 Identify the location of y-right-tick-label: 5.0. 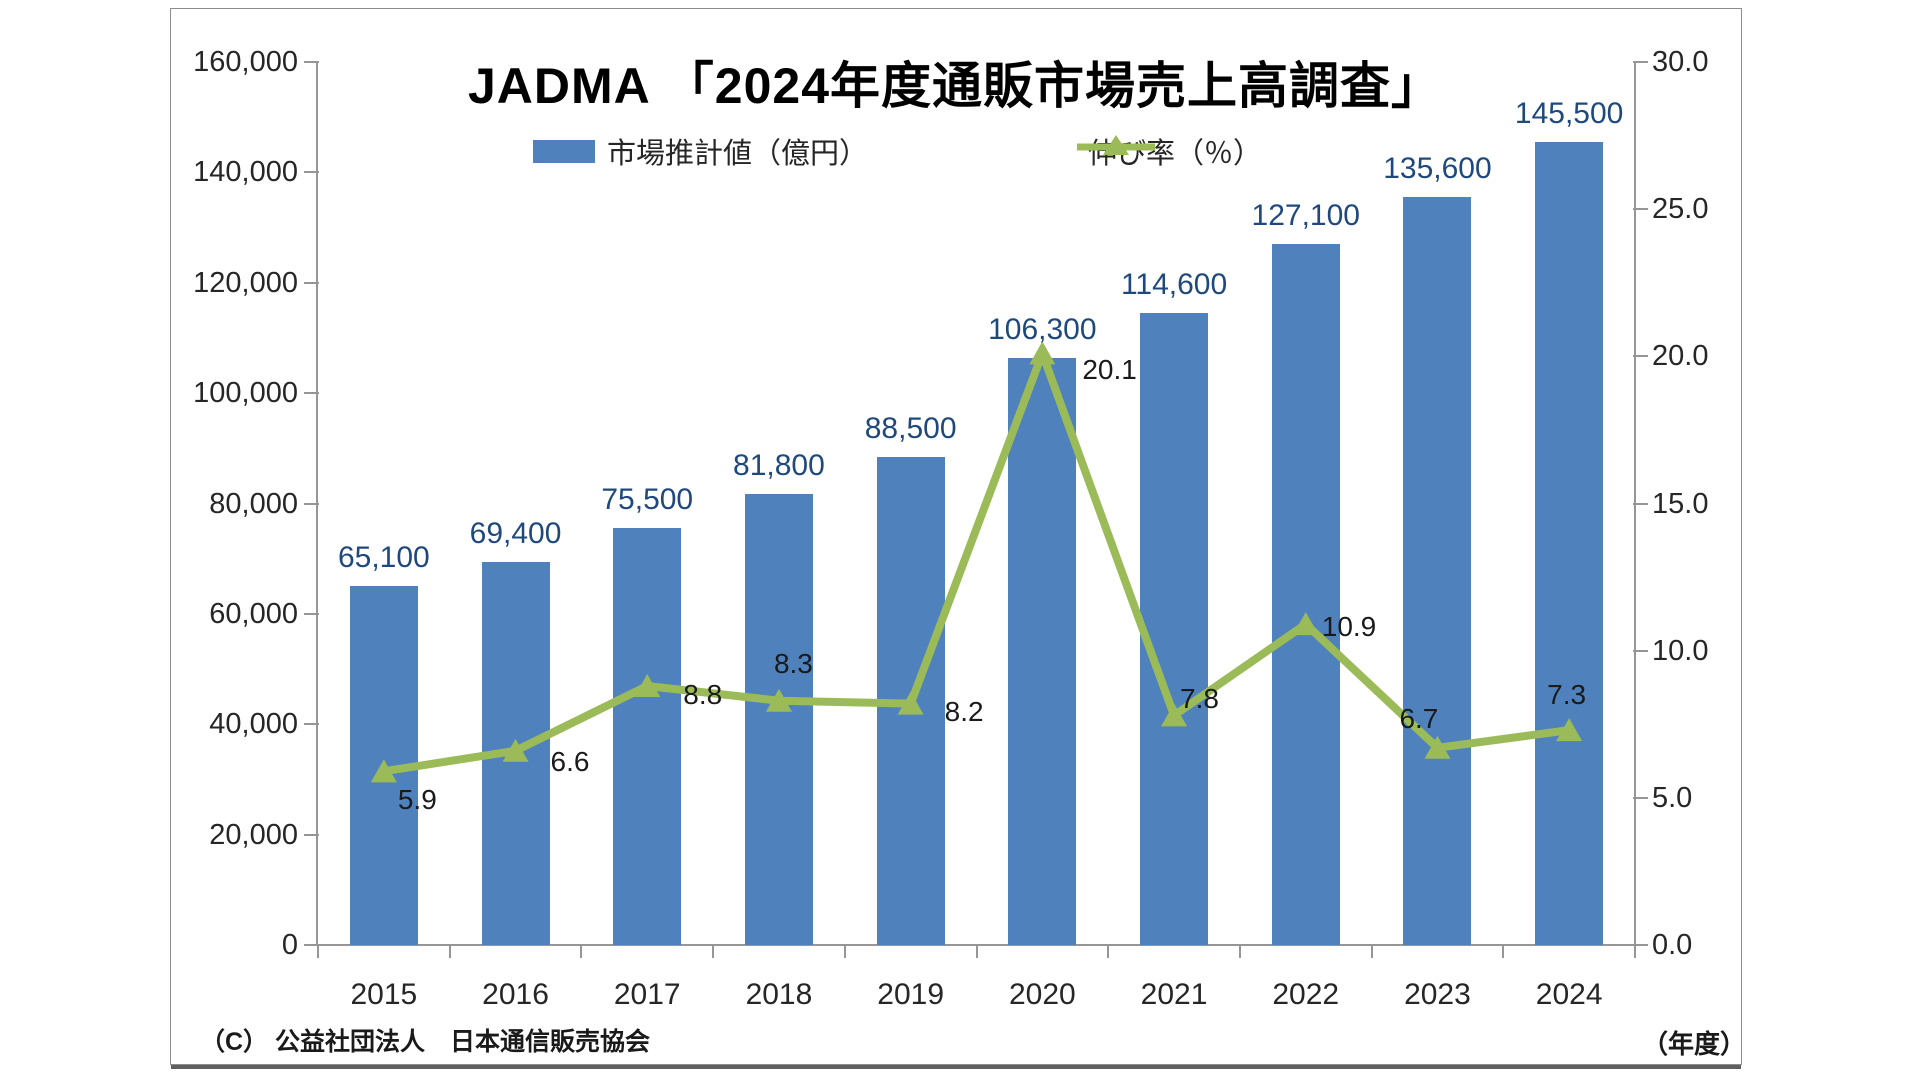
(1672, 797).